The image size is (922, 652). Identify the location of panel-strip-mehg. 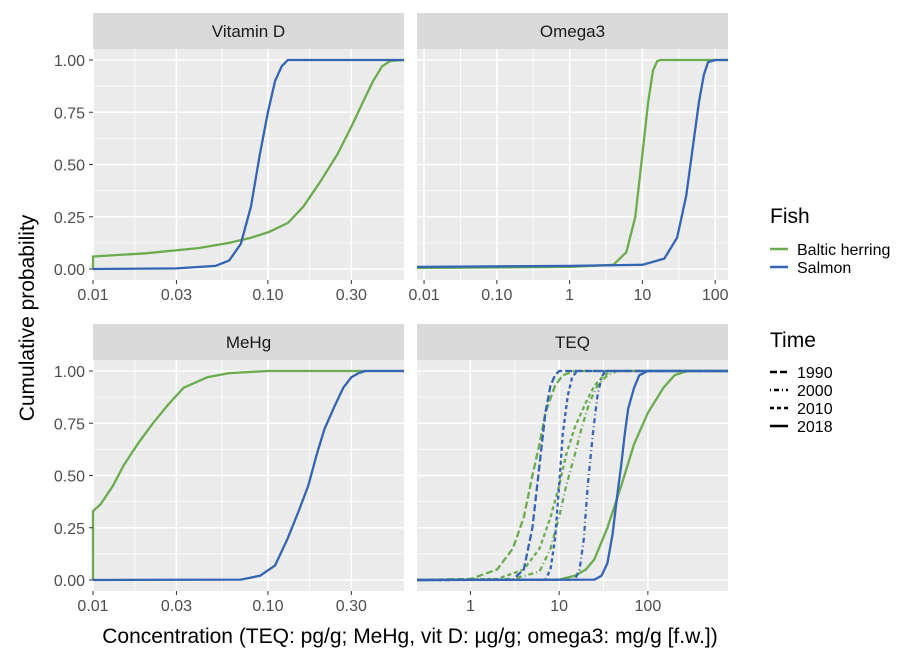
(248, 342).